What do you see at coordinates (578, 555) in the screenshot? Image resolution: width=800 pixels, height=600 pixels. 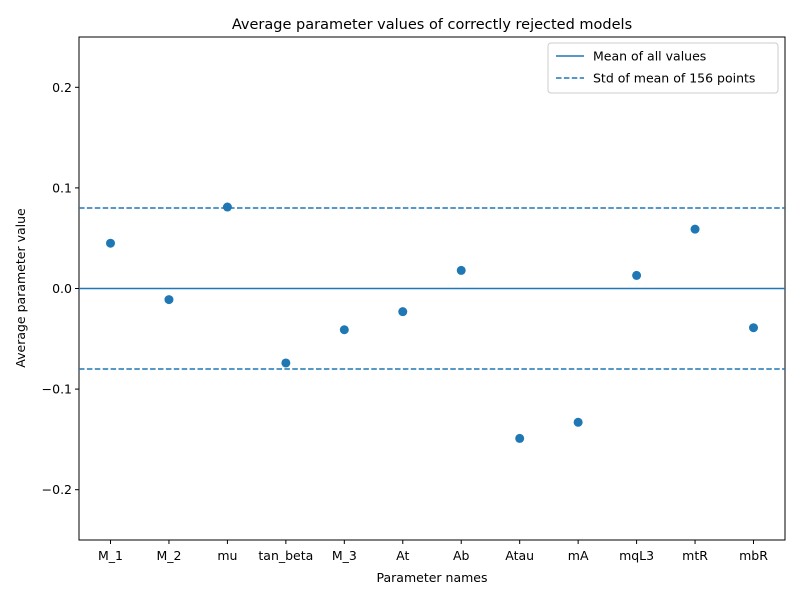 I see `x-tick-label-mA: mA` at bounding box center [578, 555].